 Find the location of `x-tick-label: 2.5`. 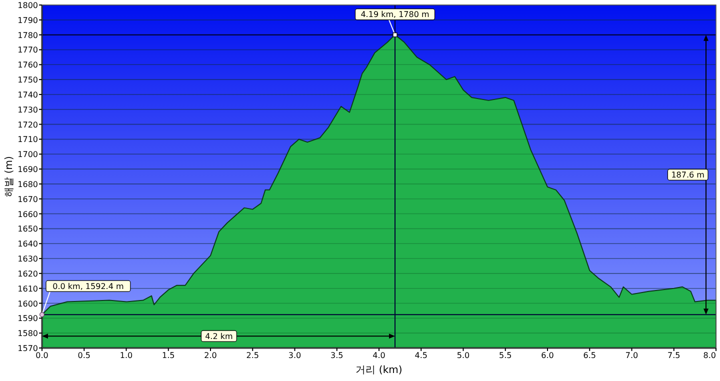

x-tick-label: 2.5 is located at coordinates (252, 355).